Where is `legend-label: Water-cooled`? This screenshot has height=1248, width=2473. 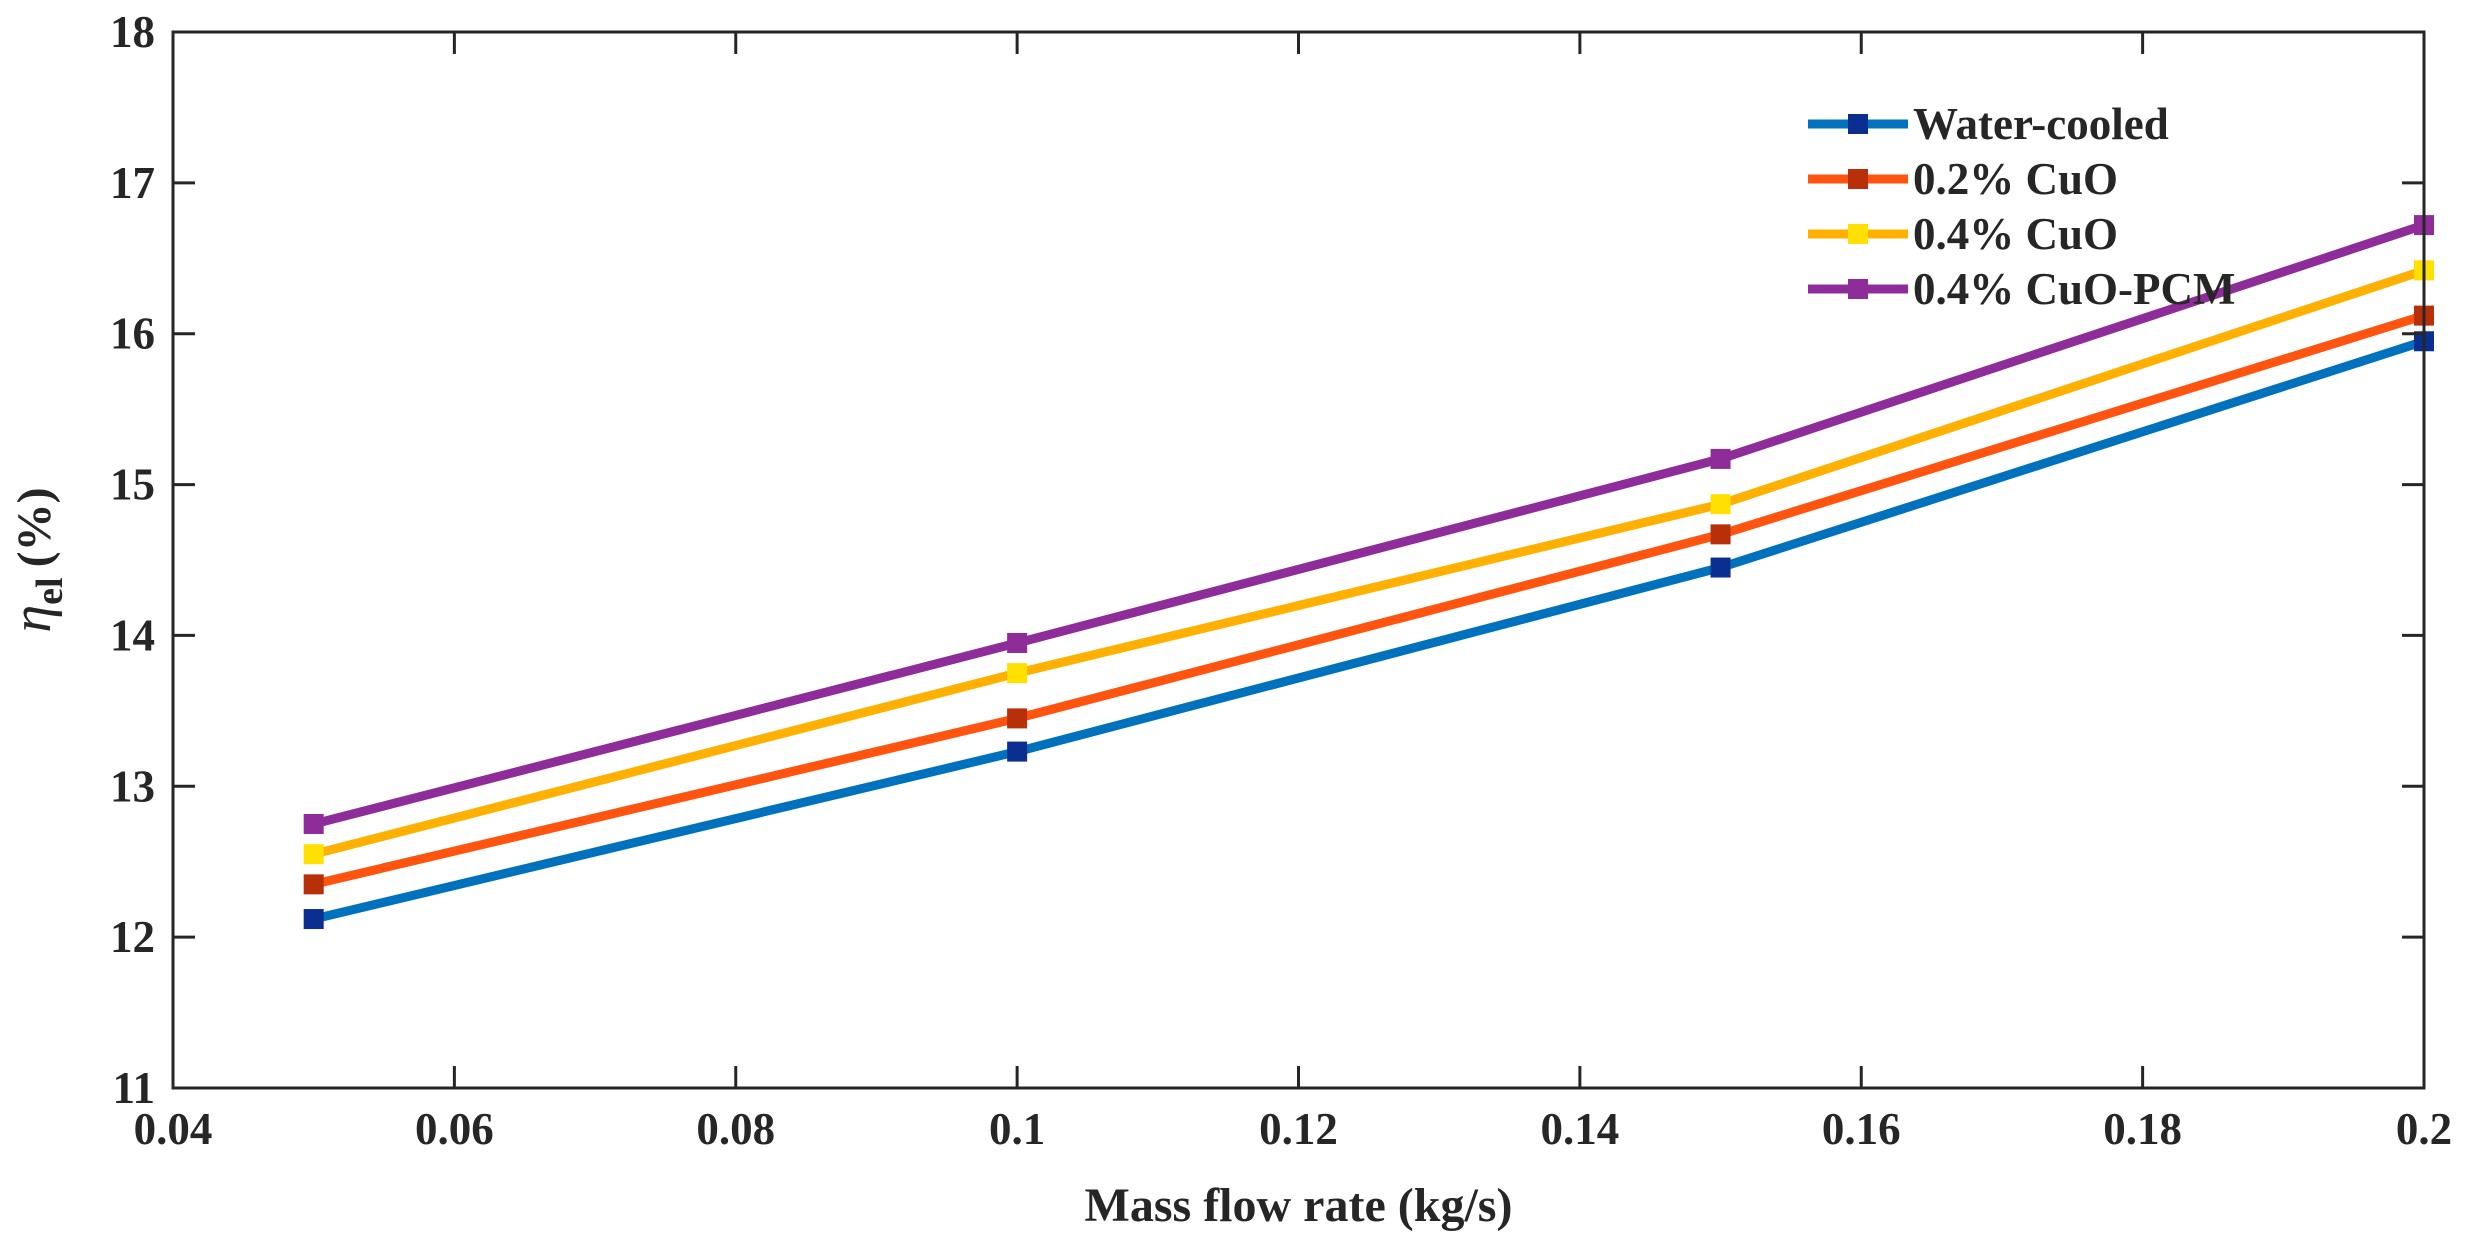 legend-label: Water-cooled is located at coordinates (2041, 124).